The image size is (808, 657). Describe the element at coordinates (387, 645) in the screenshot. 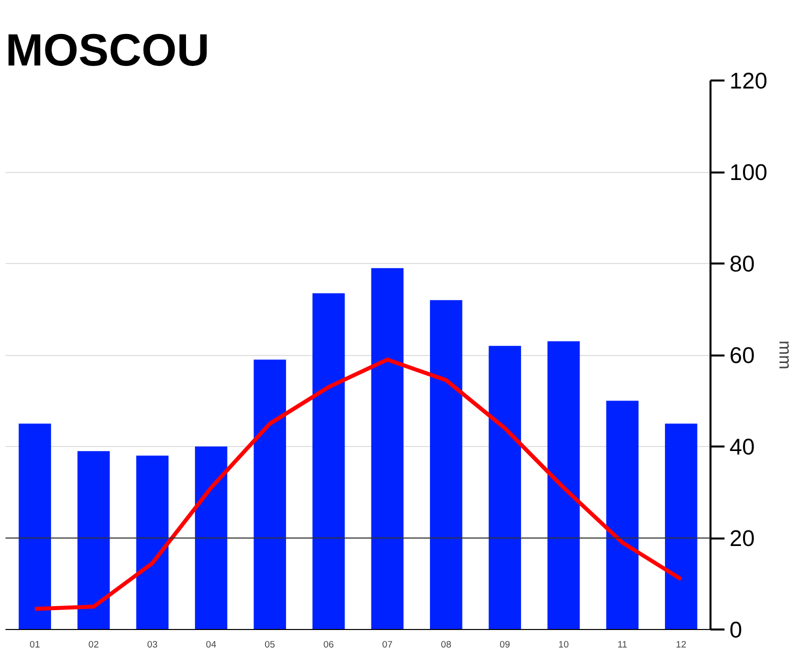

I see `x-tick-label: 07` at that location.